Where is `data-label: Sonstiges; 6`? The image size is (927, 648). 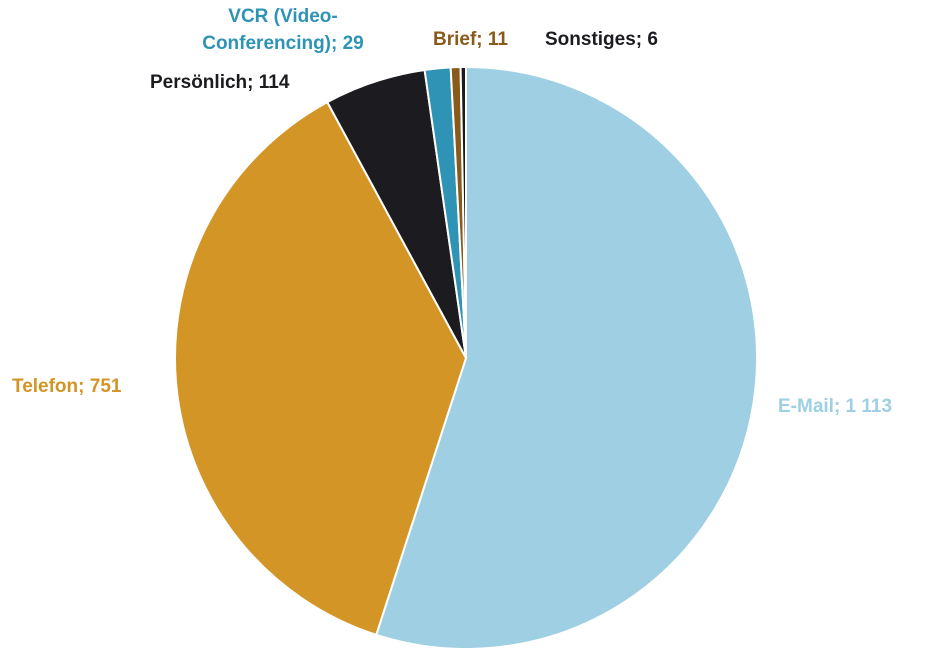
data-label: Sonstiges; 6 is located at coordinates (601, 39).